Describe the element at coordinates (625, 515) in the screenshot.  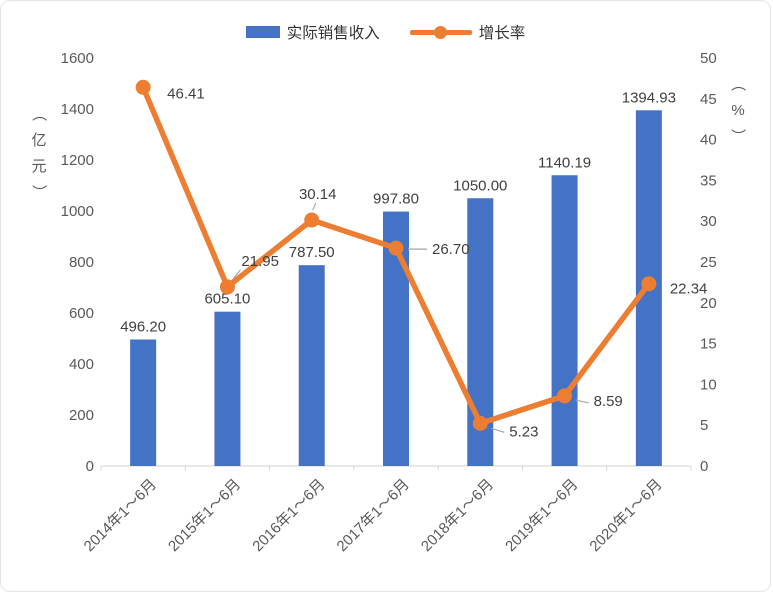
I see `x-axis-category-label: 2020年1～6月` at that location.